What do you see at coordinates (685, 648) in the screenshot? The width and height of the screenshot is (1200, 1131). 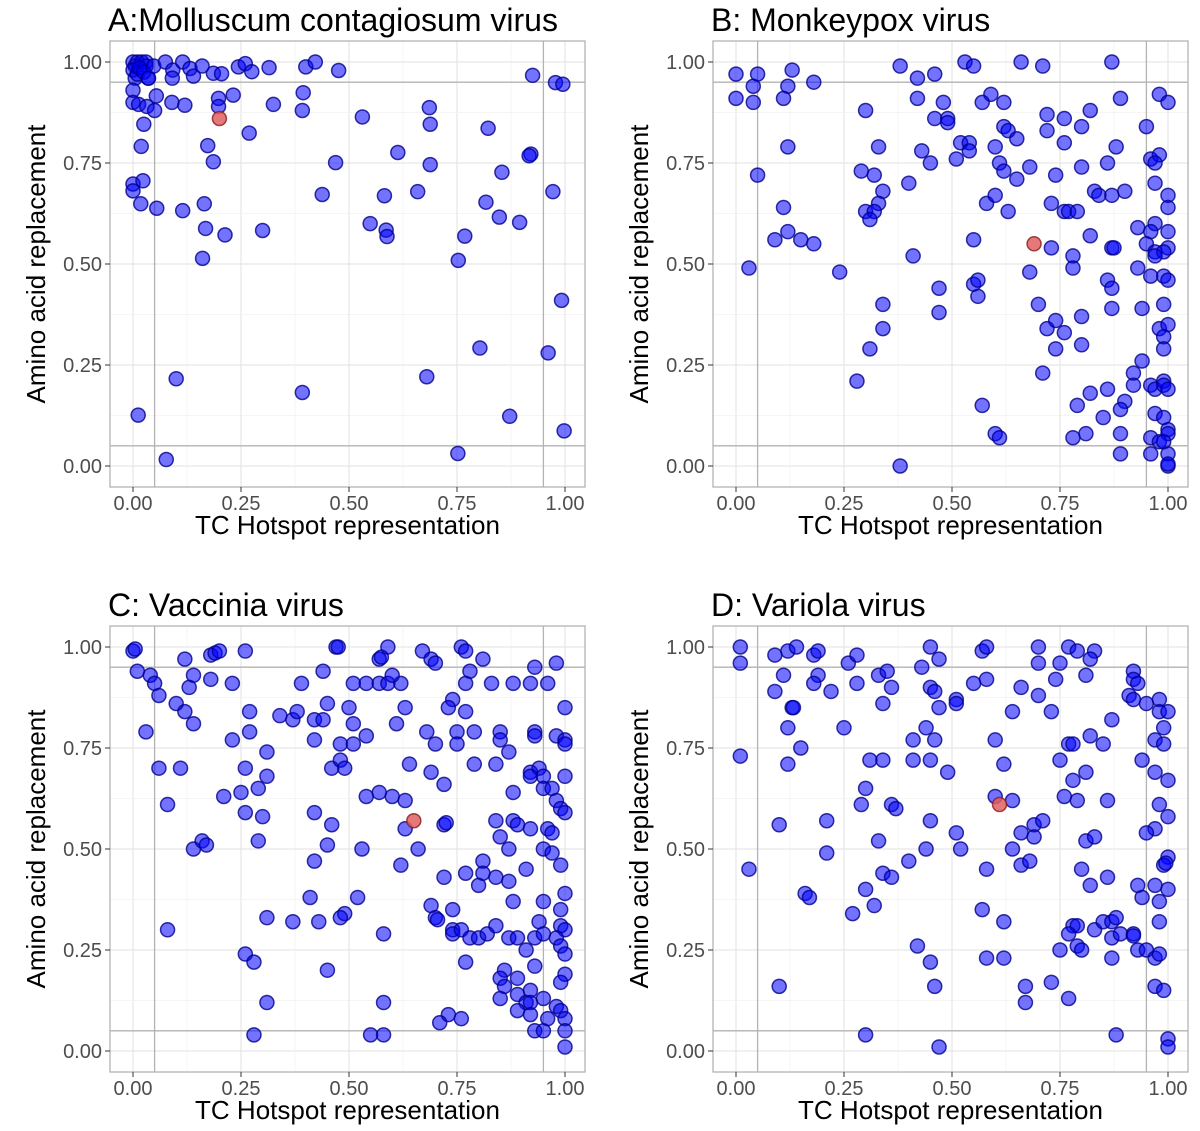 I see `y-tick-label: 1.00` at bounding box center [685, 648].